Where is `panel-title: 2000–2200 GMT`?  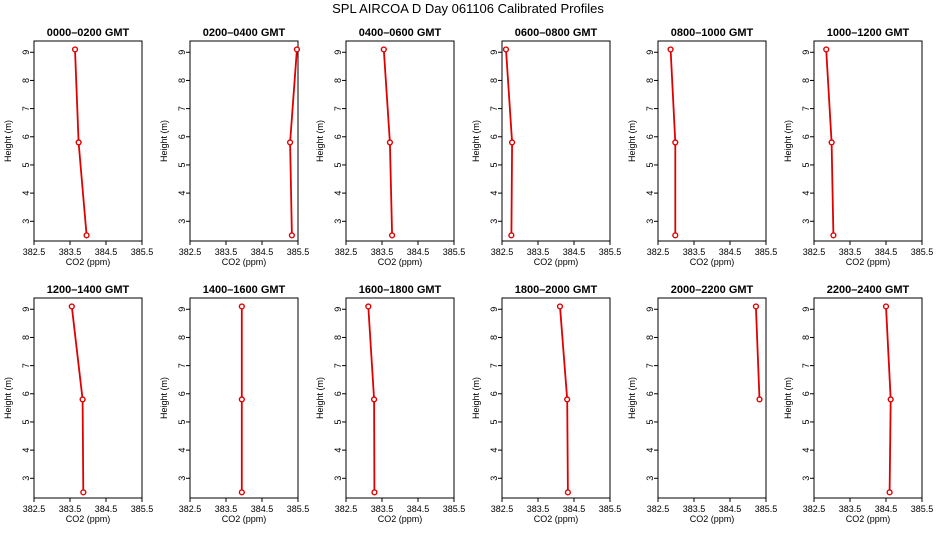
panel-title: 2000–2200 GMT is located at coordinates (712, 290).